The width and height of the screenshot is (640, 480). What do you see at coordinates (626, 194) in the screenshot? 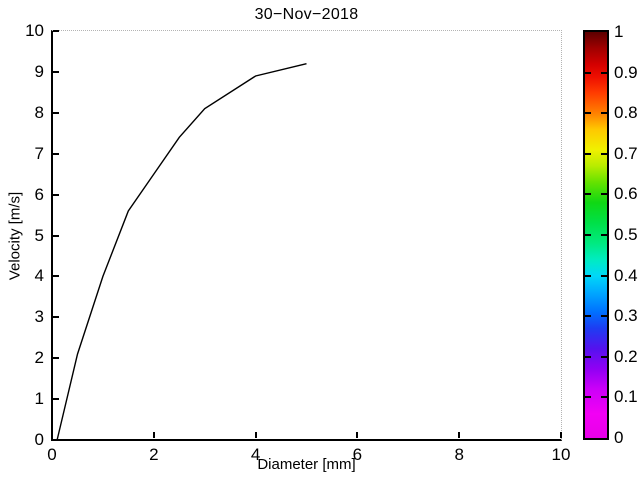
I see `colorbar-tick-label: 0.6` at bounding box center [626, 194].